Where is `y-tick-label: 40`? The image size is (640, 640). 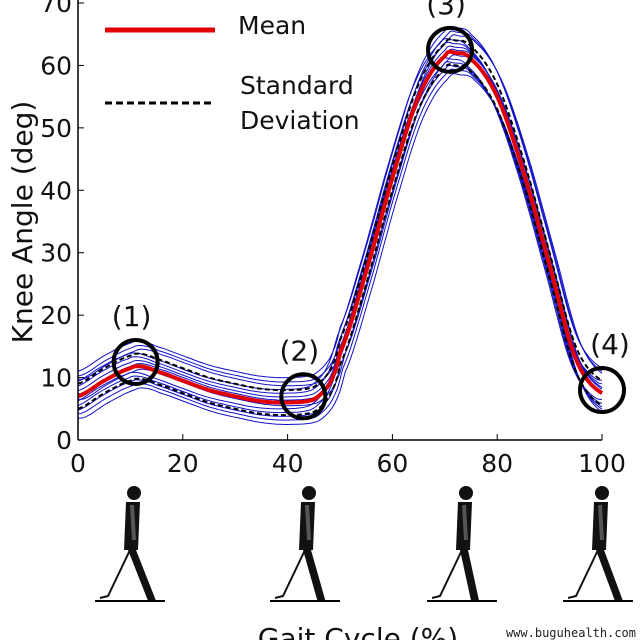 y-tick-label: 40 is located at coordinates (56, 190).